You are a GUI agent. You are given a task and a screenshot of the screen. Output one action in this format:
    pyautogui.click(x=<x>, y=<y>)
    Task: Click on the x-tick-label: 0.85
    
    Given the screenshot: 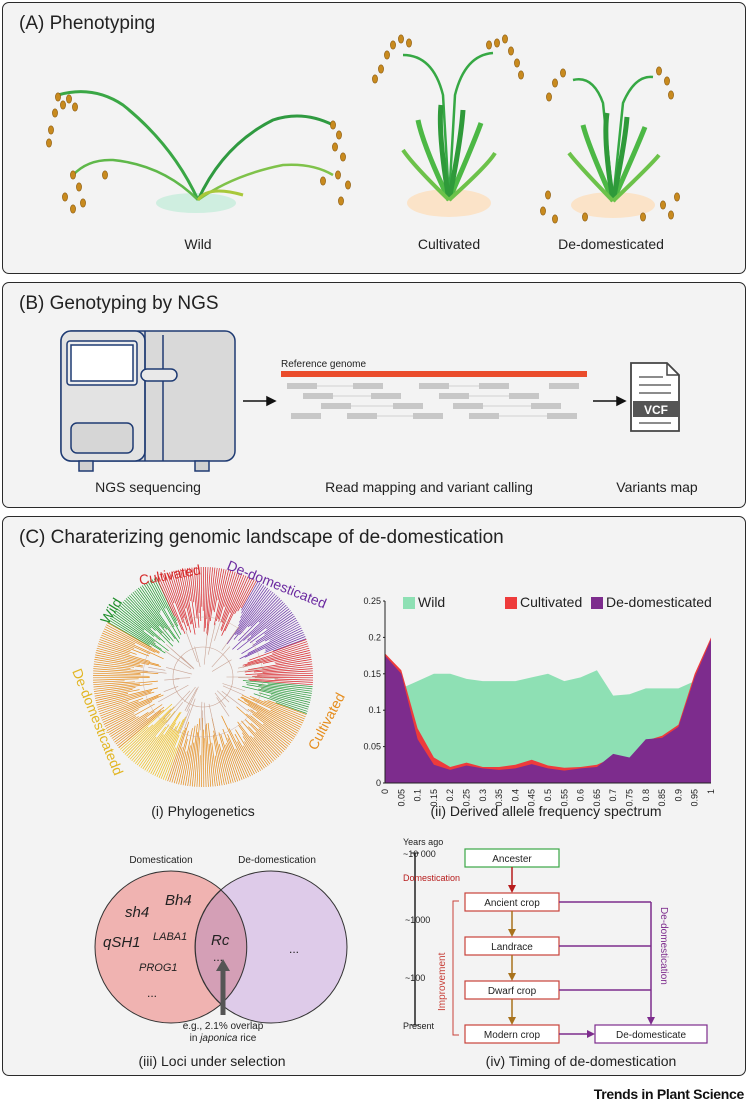 What is the action you would take?
    pyautogui.click(x=662, y=798)
    